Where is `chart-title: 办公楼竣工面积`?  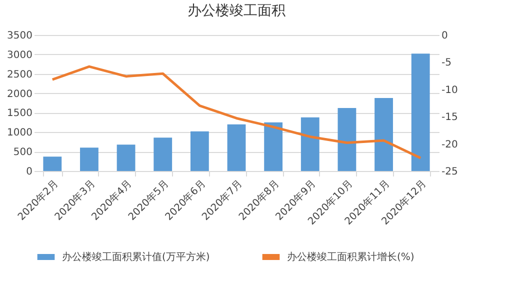 chart-title: 办公楼竣工面积 is located at coordinates (237, 11).